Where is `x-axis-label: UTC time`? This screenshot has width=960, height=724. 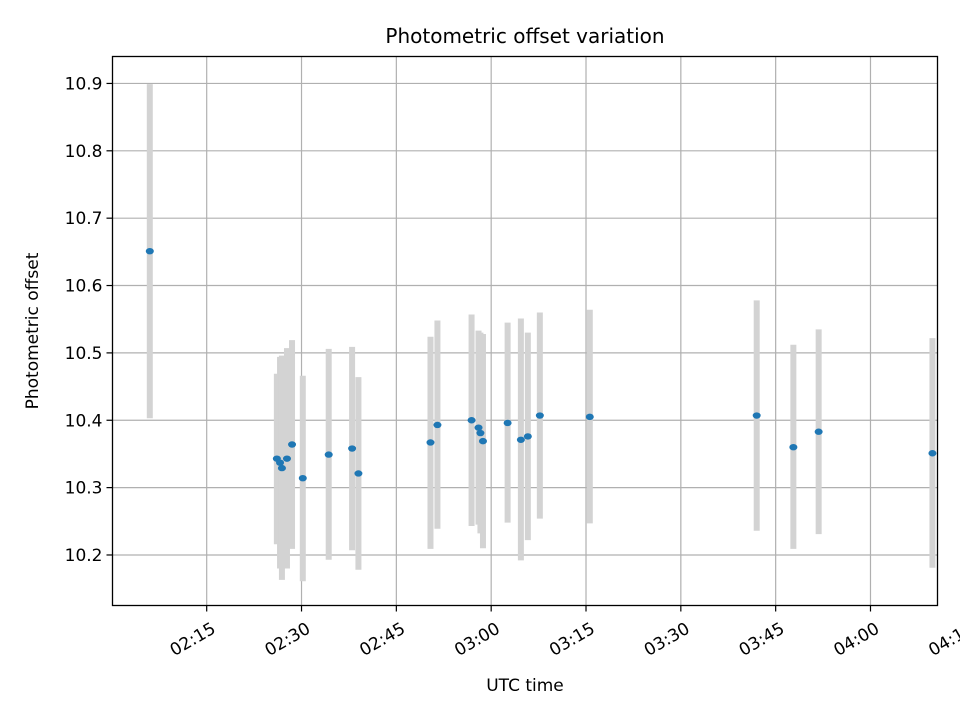
x-axis-label: UTC time is located at coordinates (525, 686).